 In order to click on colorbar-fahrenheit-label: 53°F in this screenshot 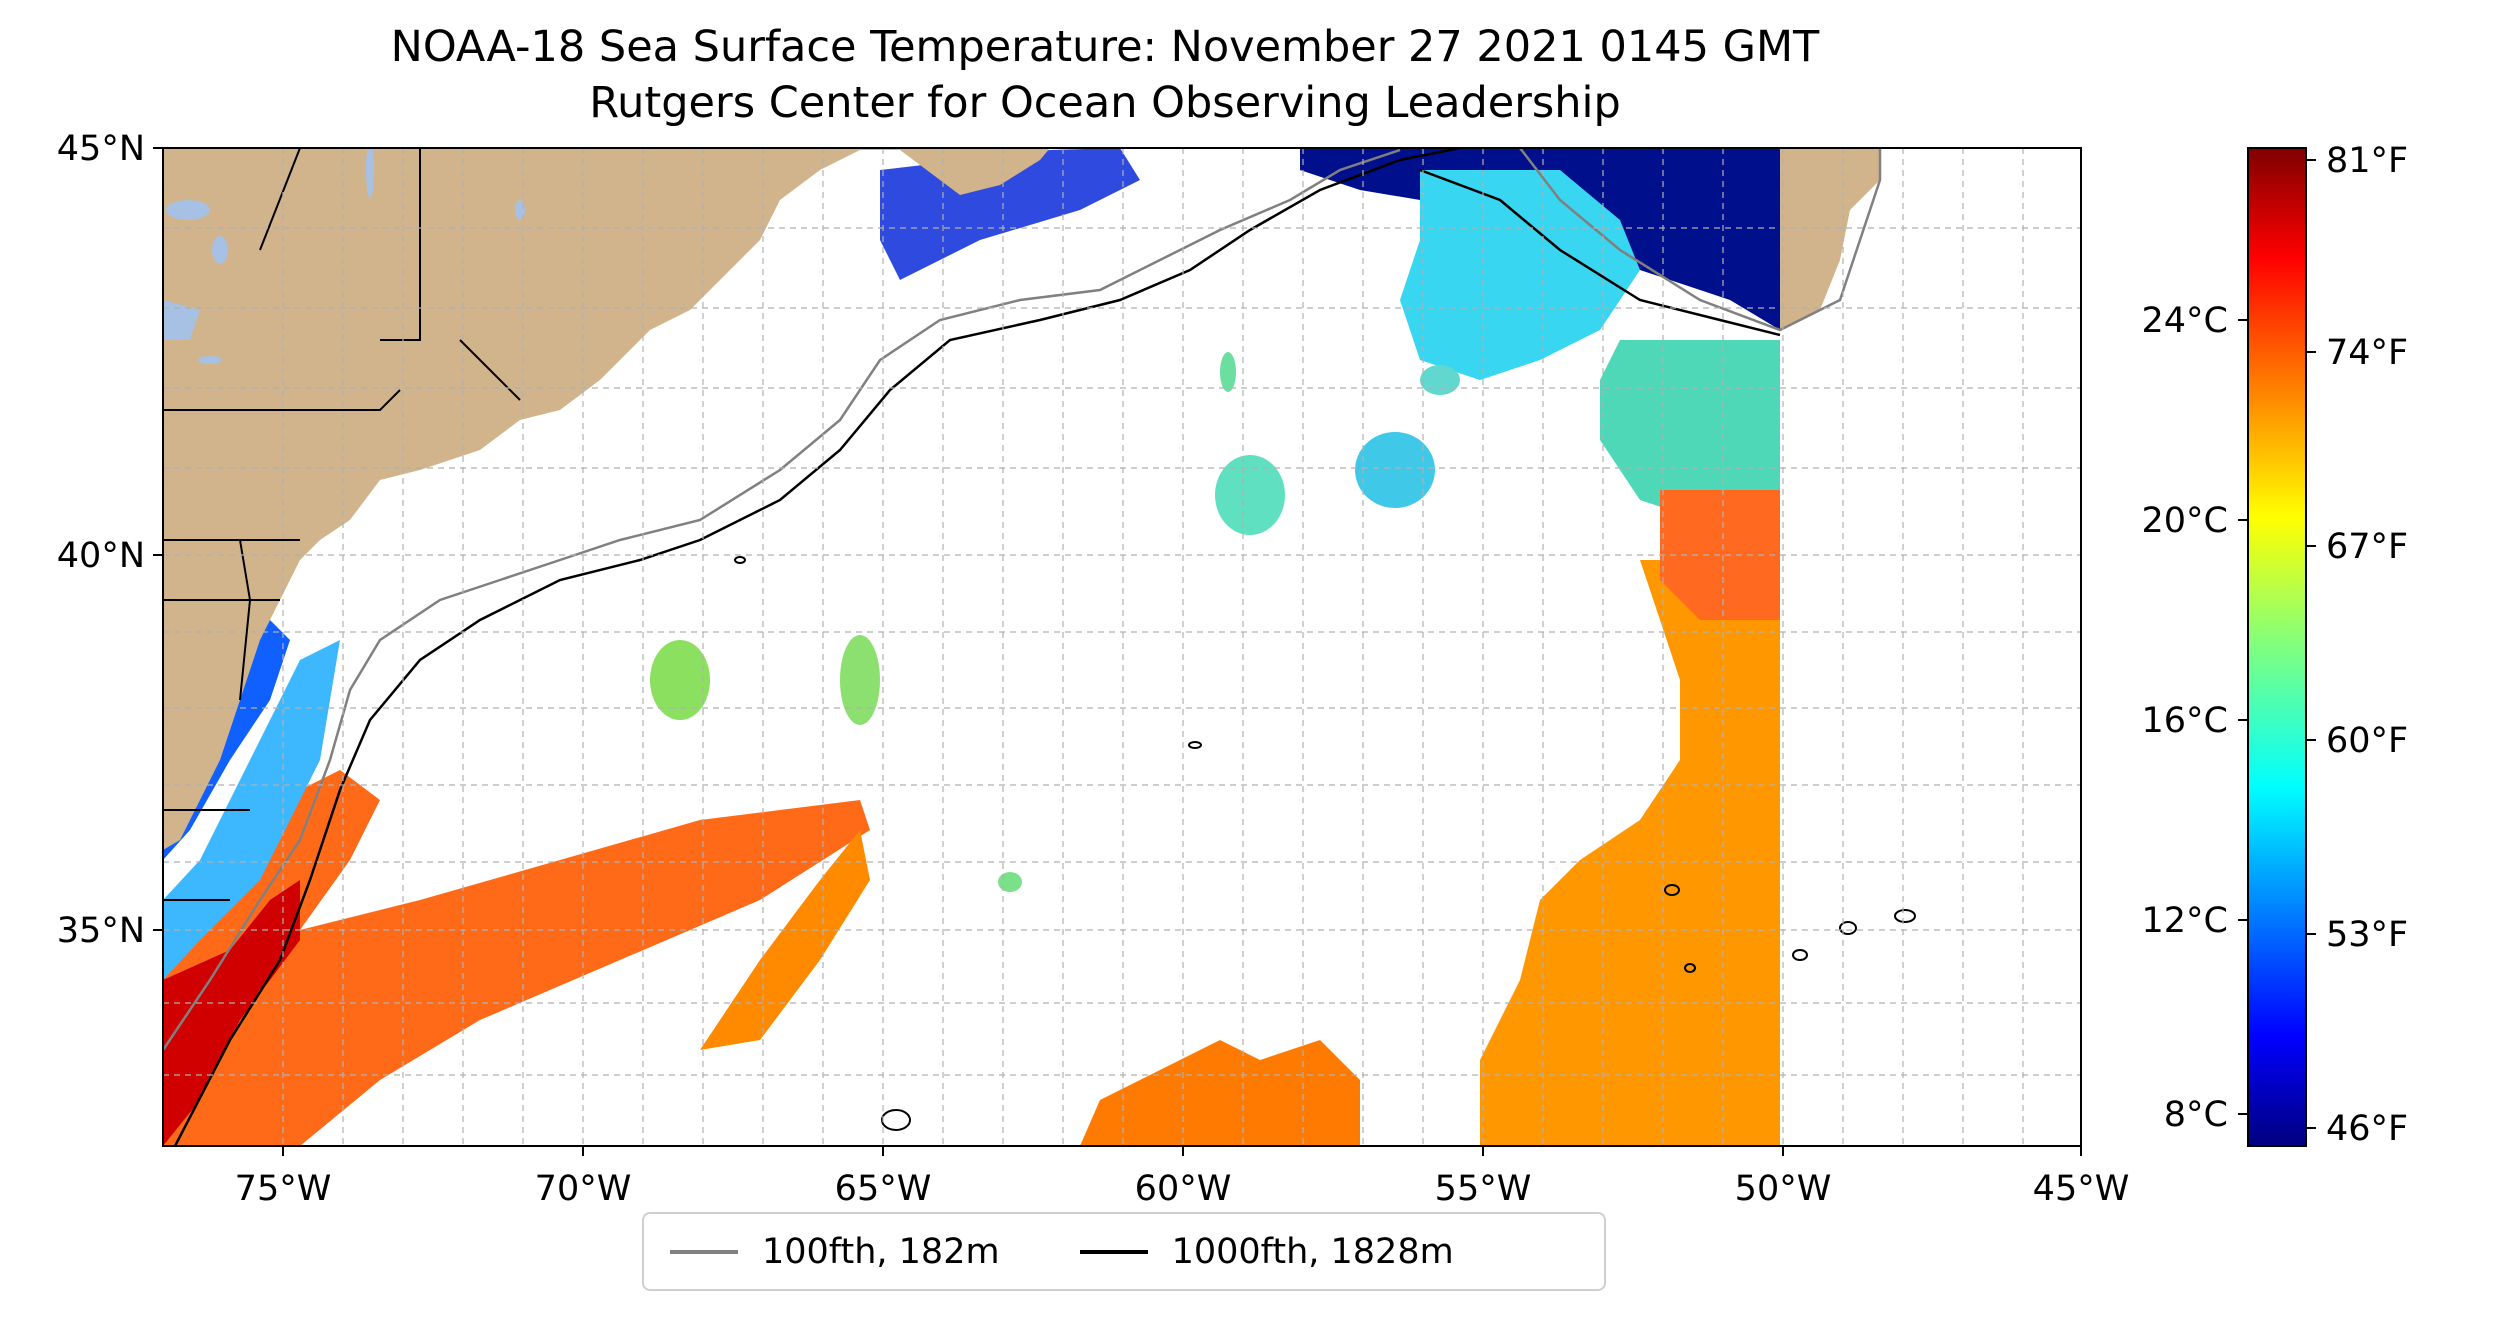, I will do `click(2367, 935)`.